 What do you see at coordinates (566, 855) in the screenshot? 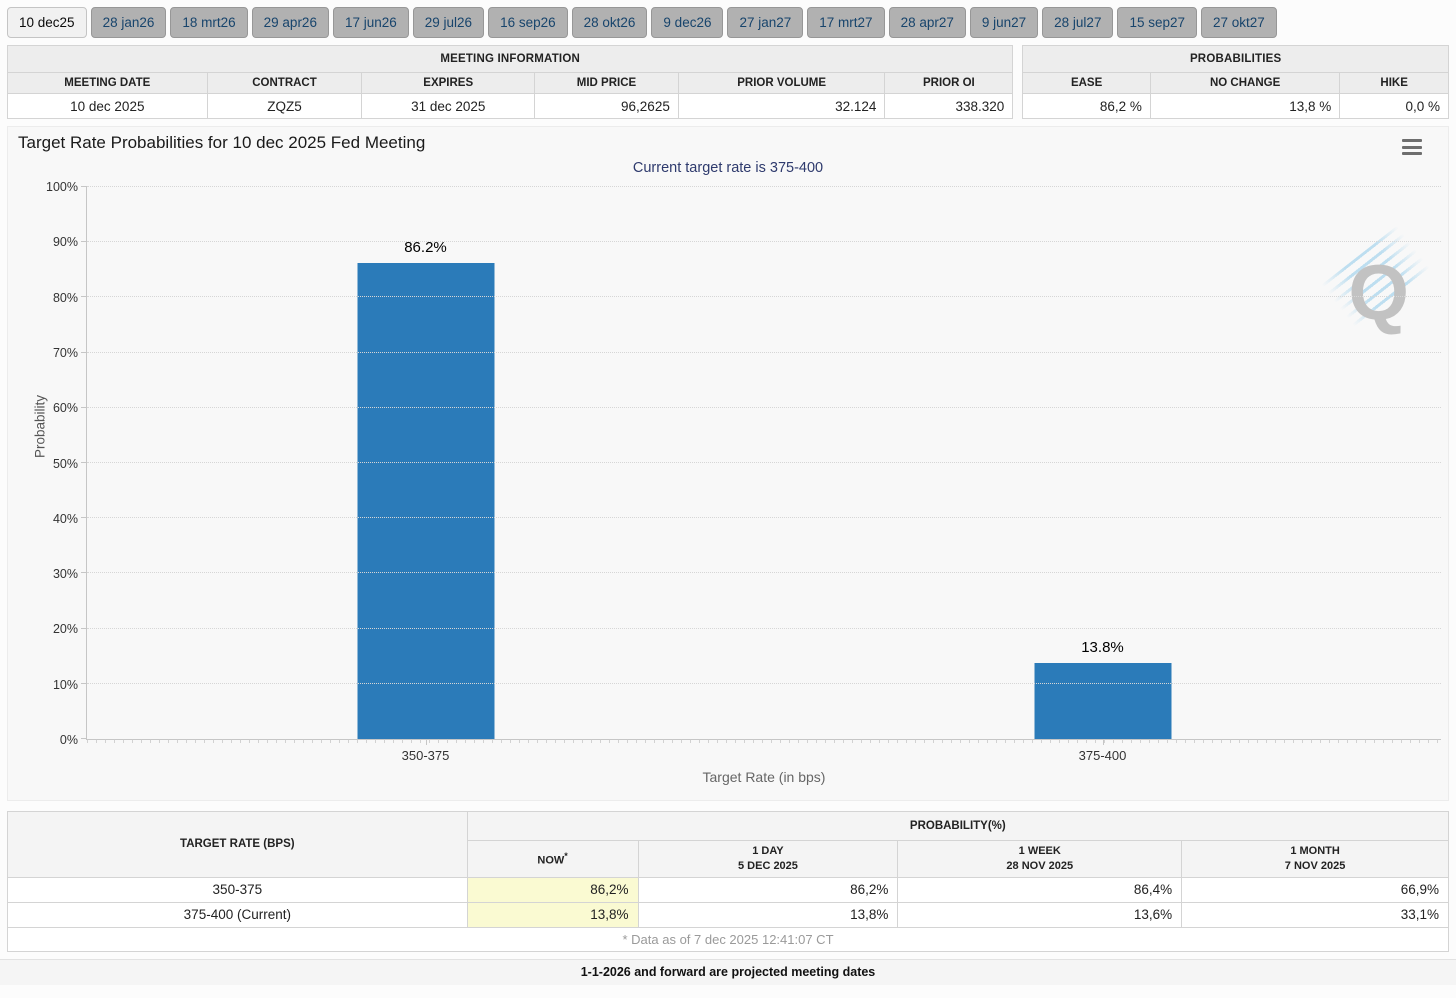
I see `now-asterisk: *` at bounding box center [566, 855].